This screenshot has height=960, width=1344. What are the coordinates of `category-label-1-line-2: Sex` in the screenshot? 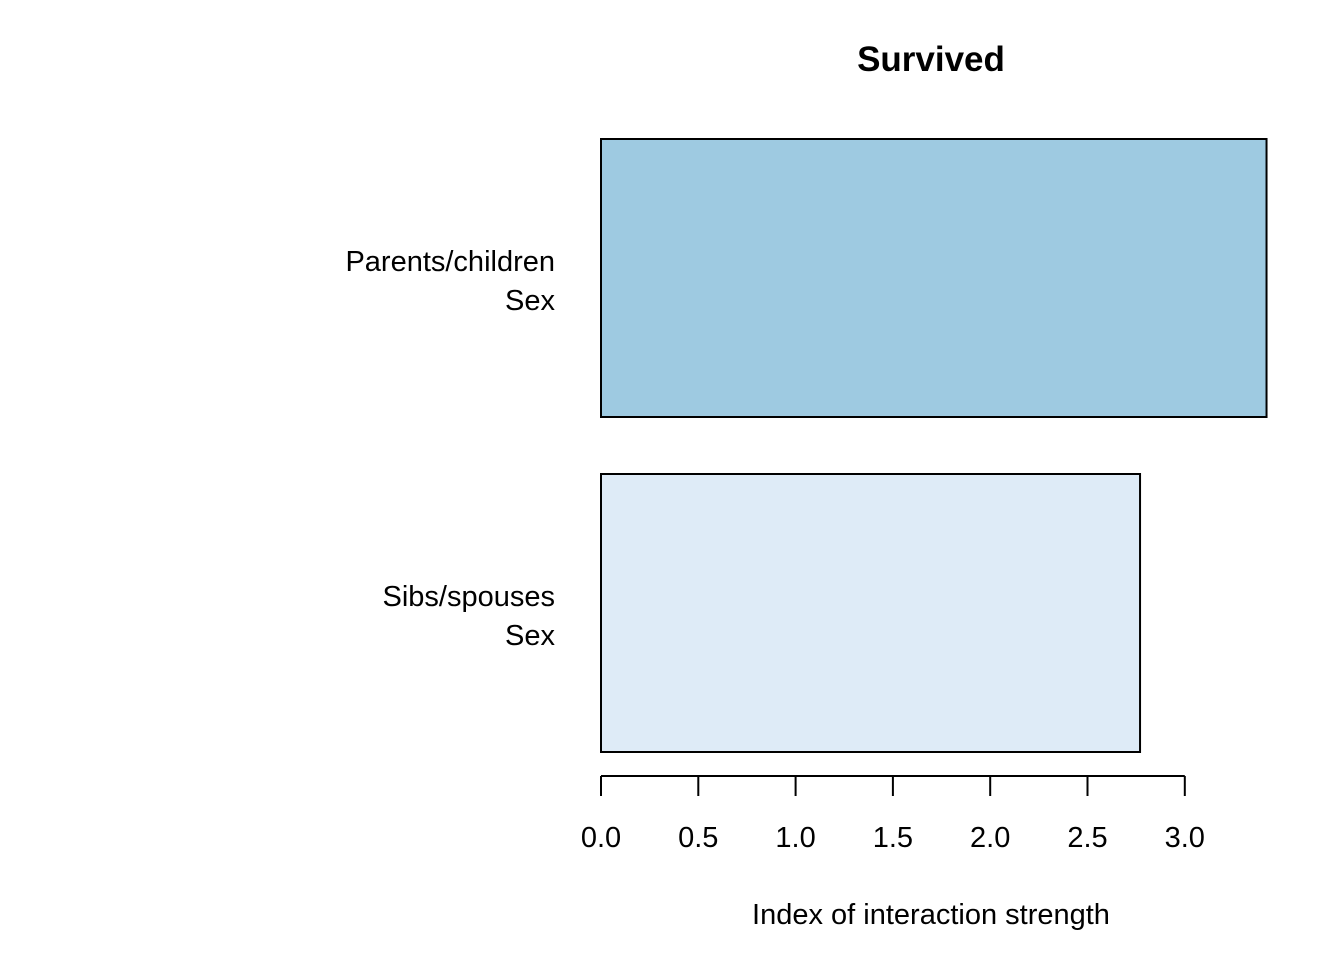 It's located at (530, 301).